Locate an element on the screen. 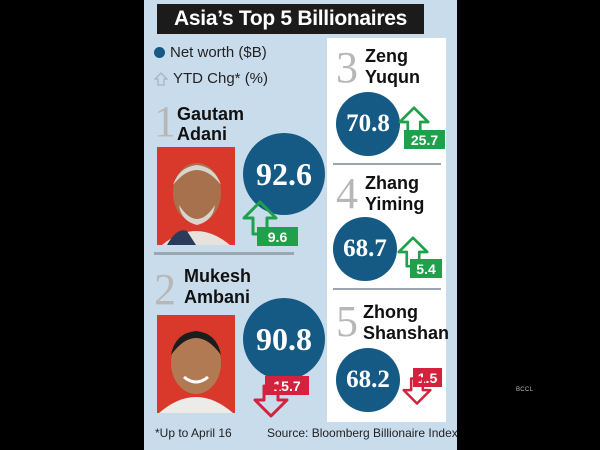 The width and height of the screenshot is (600, 450). net-worth-bubble: 92.6 is located at coordinates (284, 174).